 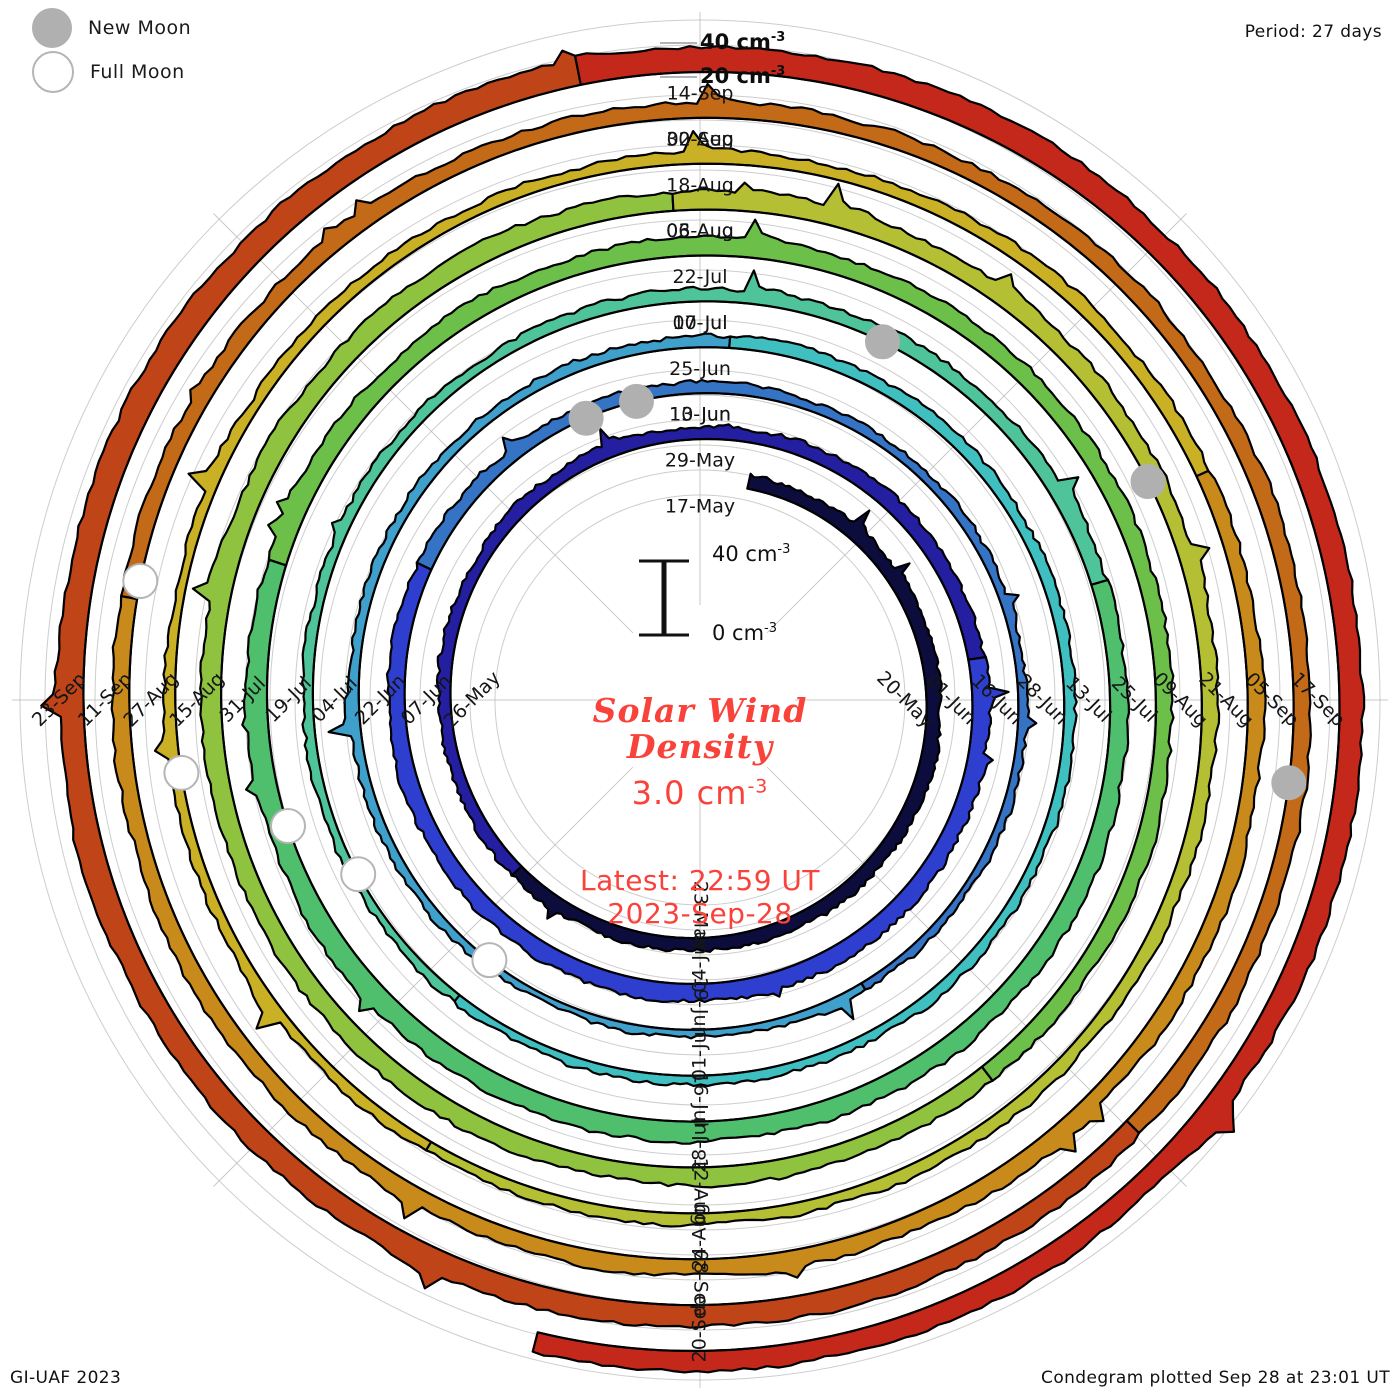 What do you see at coordinates (66, 1378) in the screenshot?
I see `credit-label: GI-UAF 2023` at bounding box center [66, 1378].